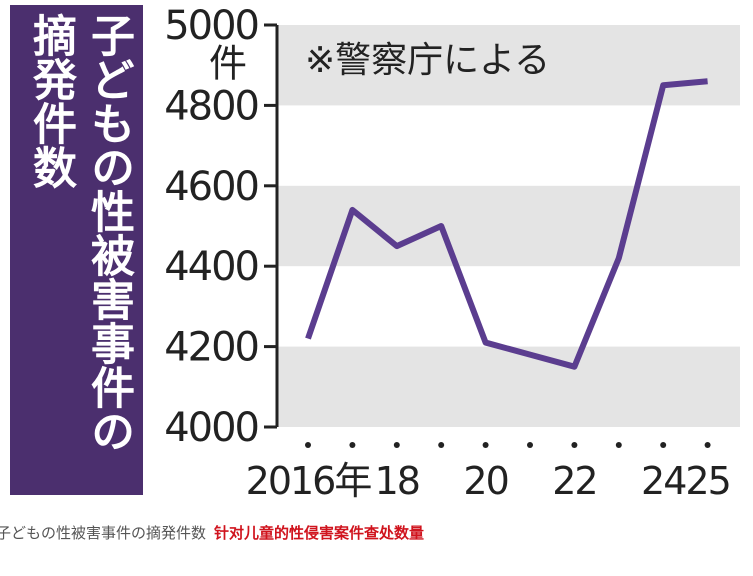 This screenshot has height=576, width=753. What do you see at coordinates (211, 348) in the screenshot?
I see `y-tick-label: 4200` at bounding box center [211, 348].